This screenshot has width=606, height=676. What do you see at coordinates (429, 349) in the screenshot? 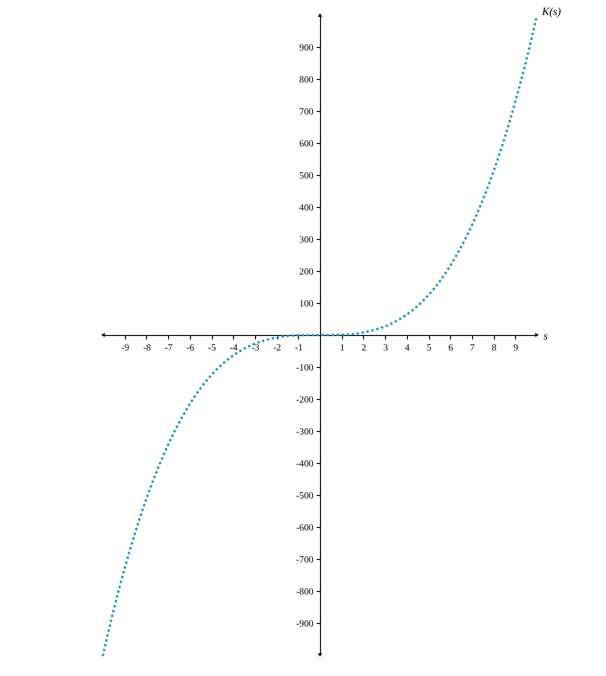
I see `x-tick-label: 5` at bounding box center [429, 349].